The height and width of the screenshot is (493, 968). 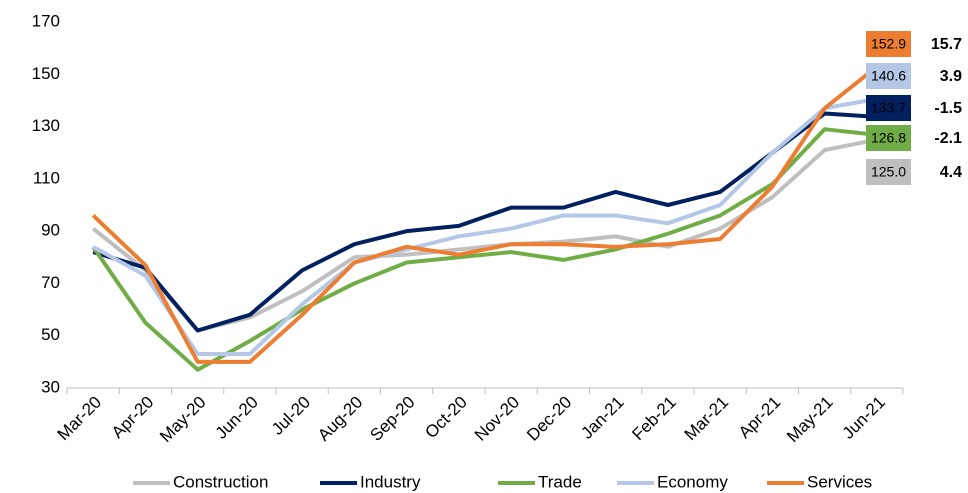 What do you see at coordinates (133, 418) in the screenshot?
I see `x-tick-label: Apr-20` at bounding box center [133, 418].